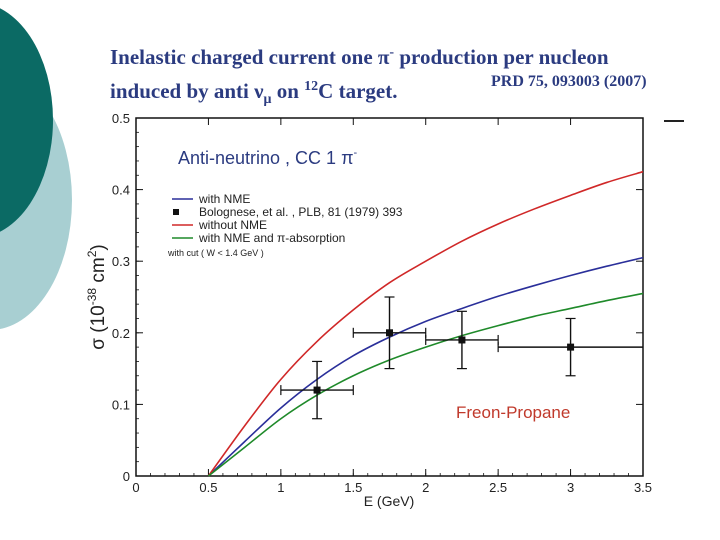 This screenshot has height=540, width=720. I want to click on reference-citation: PRD 75, 093003 (2007), so click(569, 81).